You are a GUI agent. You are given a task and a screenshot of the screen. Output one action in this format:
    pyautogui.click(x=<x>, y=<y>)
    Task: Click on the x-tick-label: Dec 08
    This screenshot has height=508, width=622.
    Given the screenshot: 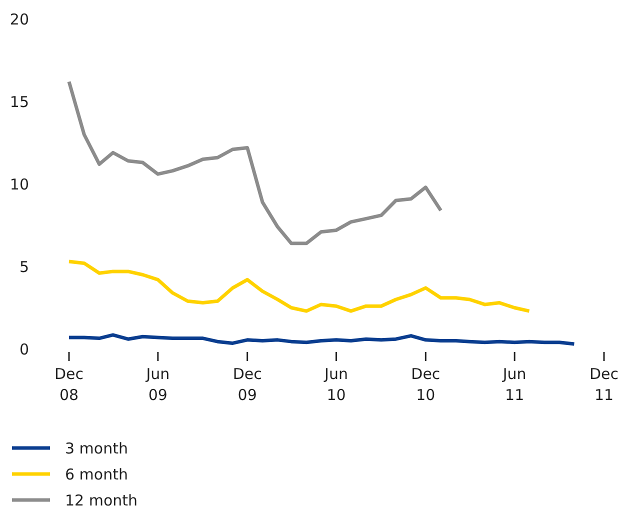 What is the action you would take?
    pyautogui.click(x=69, y=384)
    